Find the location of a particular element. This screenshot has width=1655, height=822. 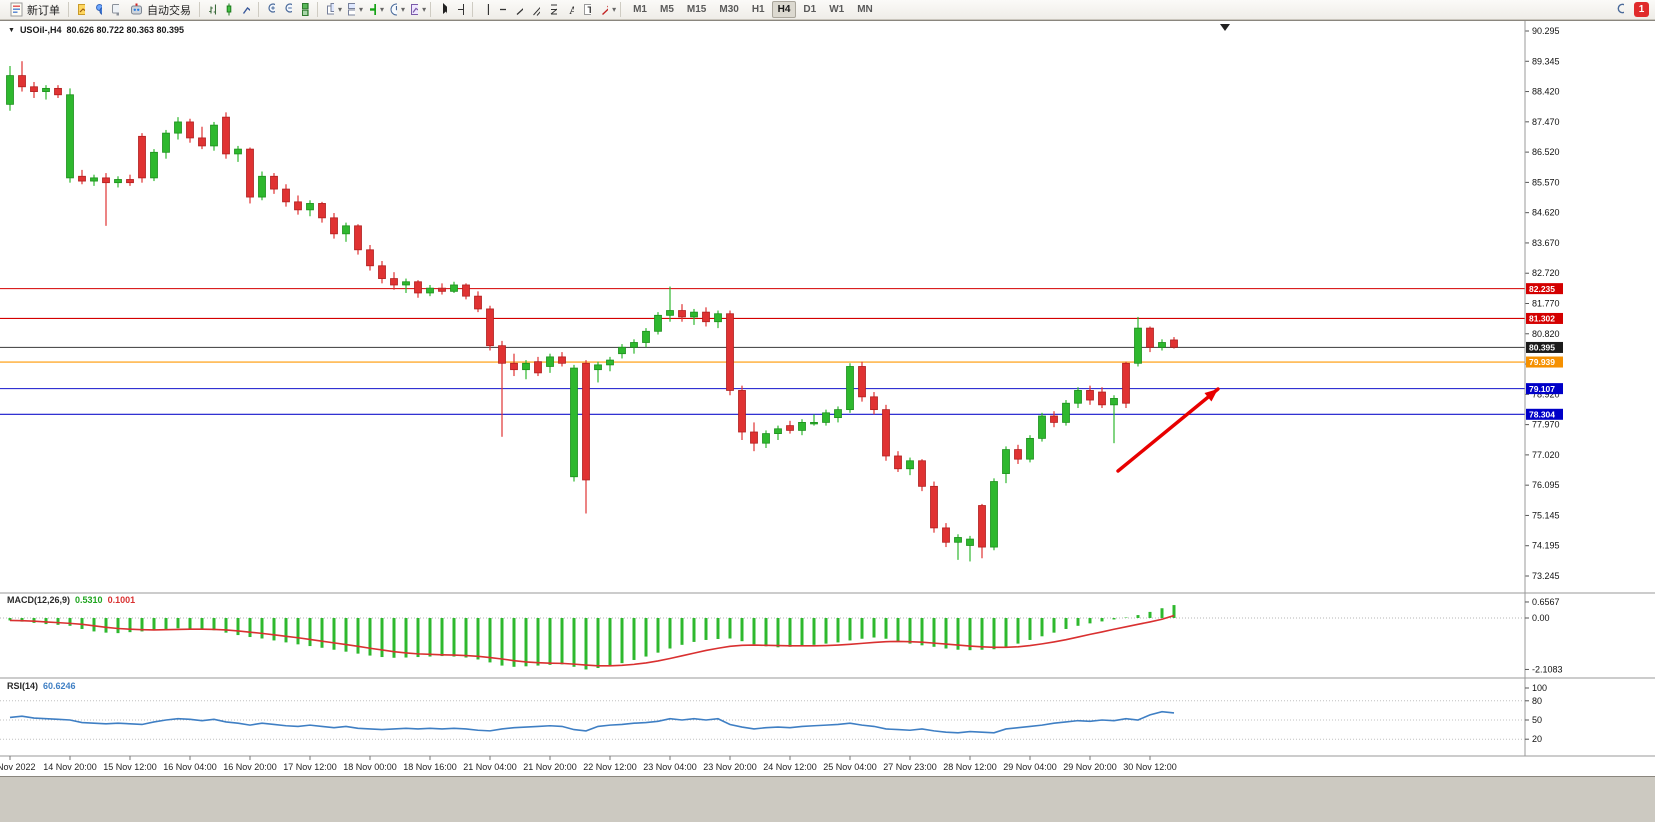

chart-title: ▼ USOil-,H4 80.626 80.722 80.363 80.395 is located at coordinates (96, 30).